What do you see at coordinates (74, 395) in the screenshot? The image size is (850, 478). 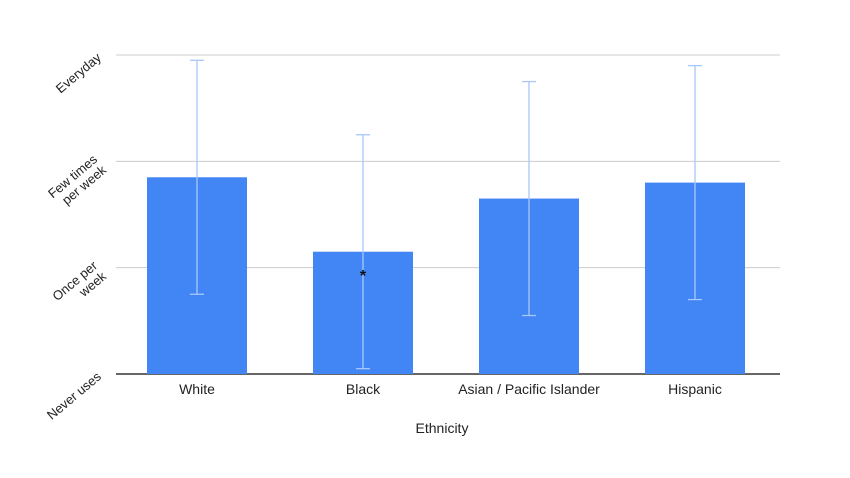 I see `y-tick-label: Never uses` at bounding box center [74, 395].